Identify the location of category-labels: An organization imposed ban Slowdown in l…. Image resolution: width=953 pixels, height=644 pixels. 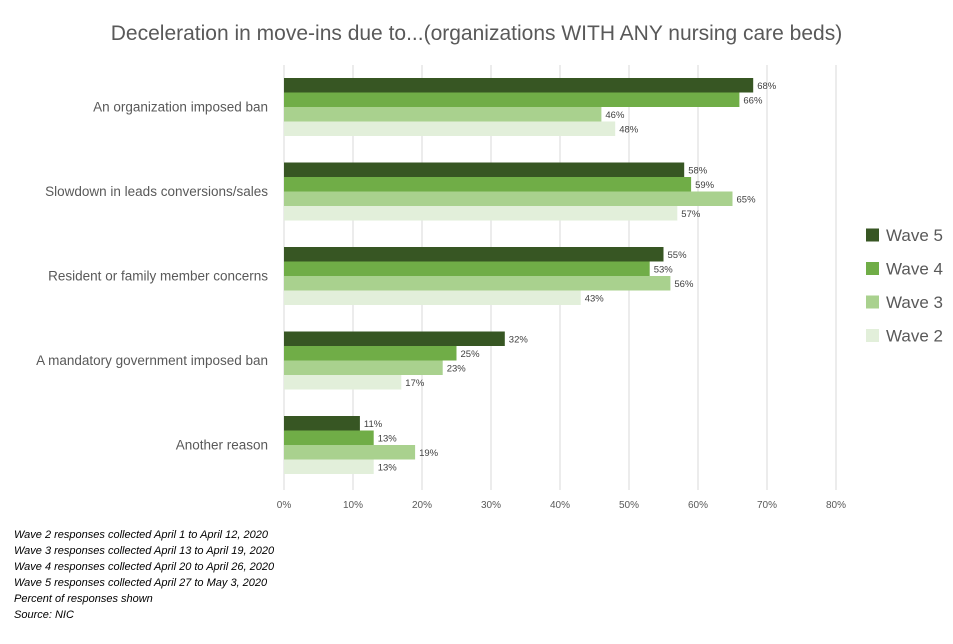
(152, 276).